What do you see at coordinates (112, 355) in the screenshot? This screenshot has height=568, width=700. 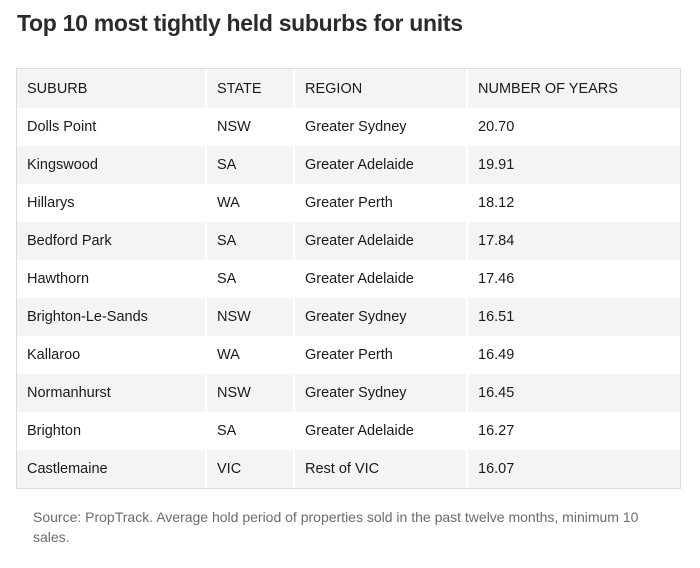 I see `suburb-cell: Kallaroo` at bounding box center [112, 355].